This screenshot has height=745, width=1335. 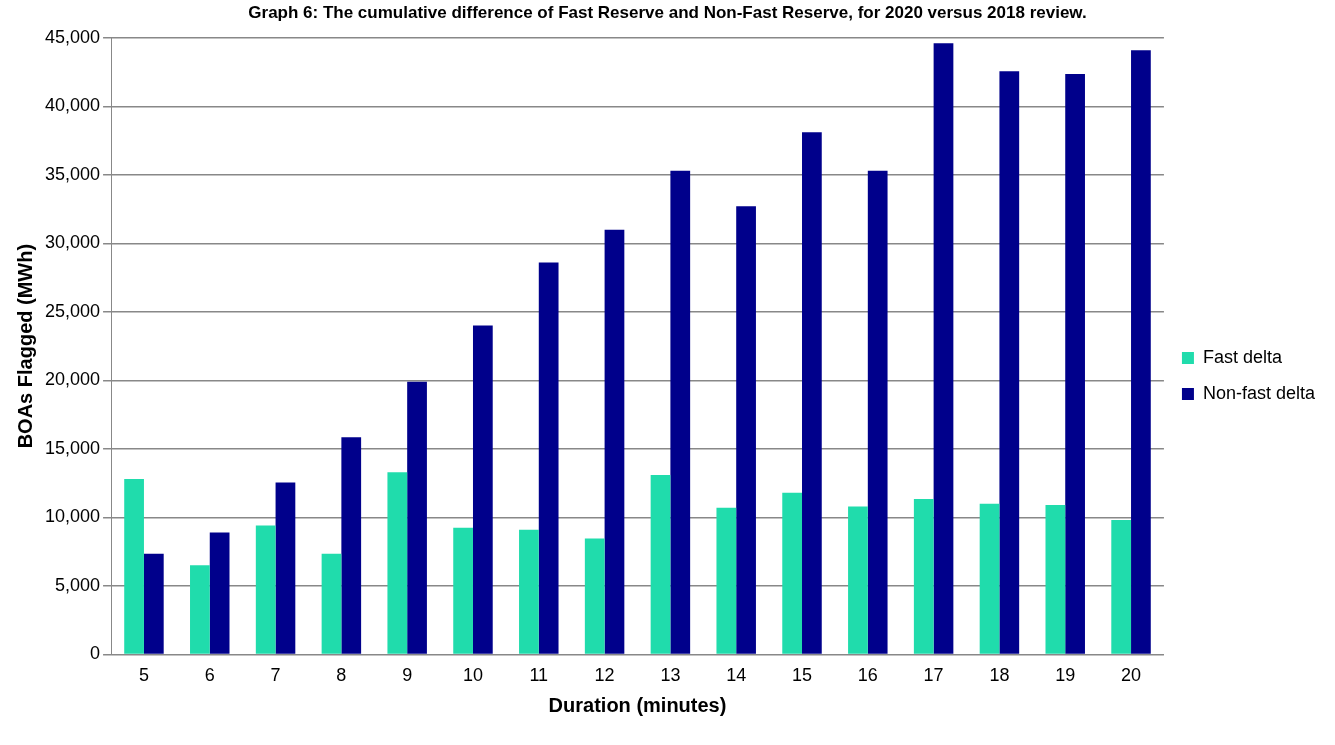 What do you see at coordinates (604, 675) in the screenshot?
I see `x-tick-label: 12` at bounding box center [604, 675].